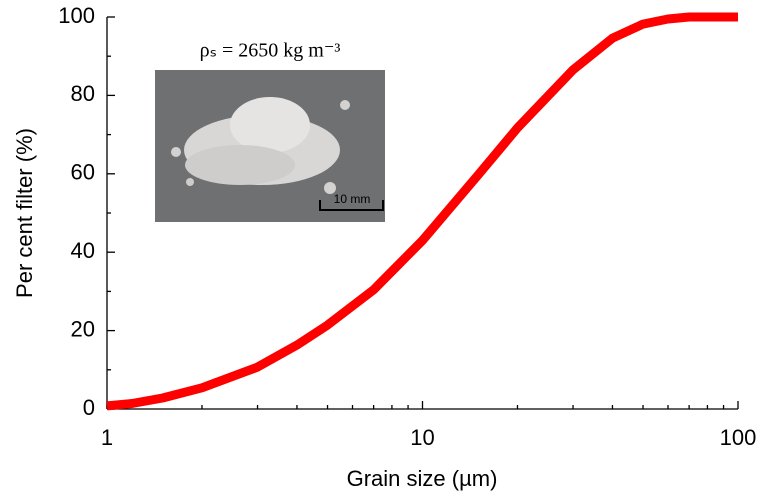  What do you see at coordinates (83, 328) in the screenshot?
I see `y-tick-label: 20` at bounding box center [83, 328].